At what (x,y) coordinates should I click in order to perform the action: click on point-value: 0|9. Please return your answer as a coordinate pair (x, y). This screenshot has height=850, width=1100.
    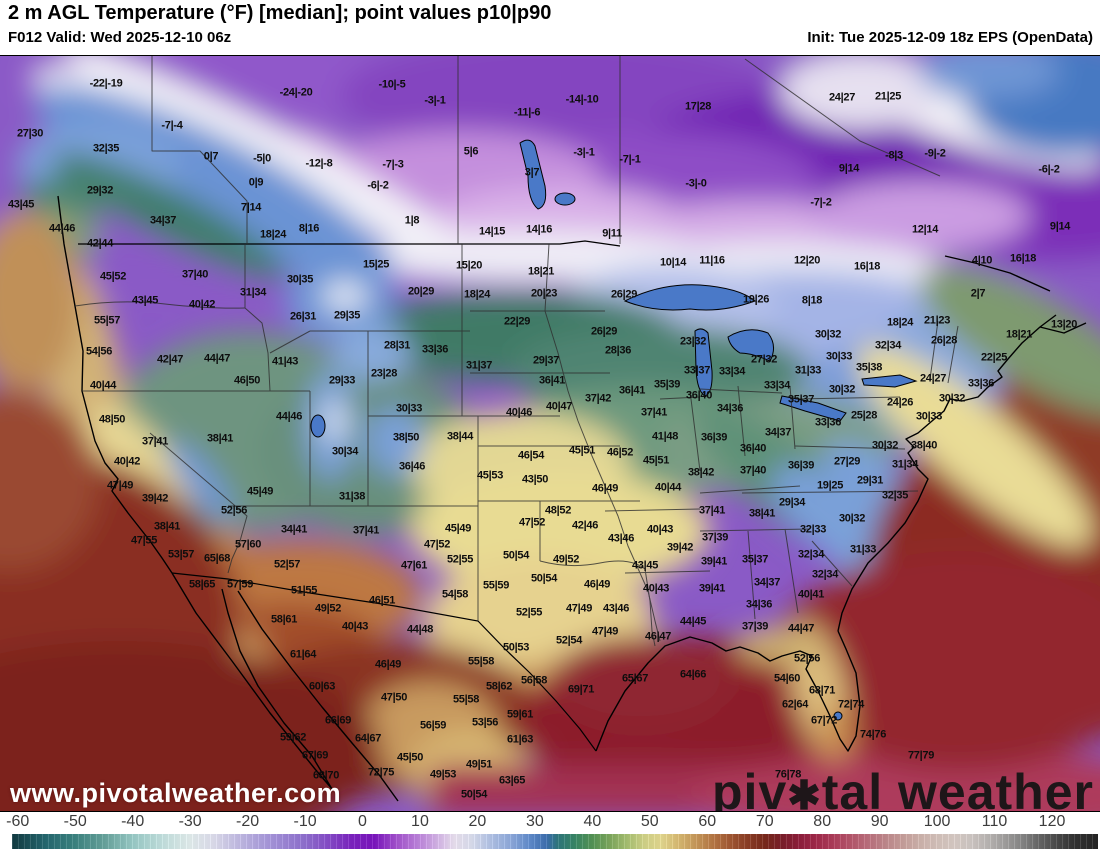
    Looking at the image, I should click on (256, 182).